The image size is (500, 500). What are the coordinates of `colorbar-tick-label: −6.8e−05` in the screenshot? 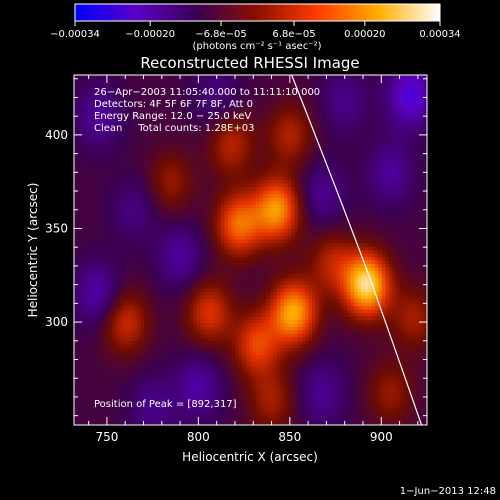 It's located at (221, 34).